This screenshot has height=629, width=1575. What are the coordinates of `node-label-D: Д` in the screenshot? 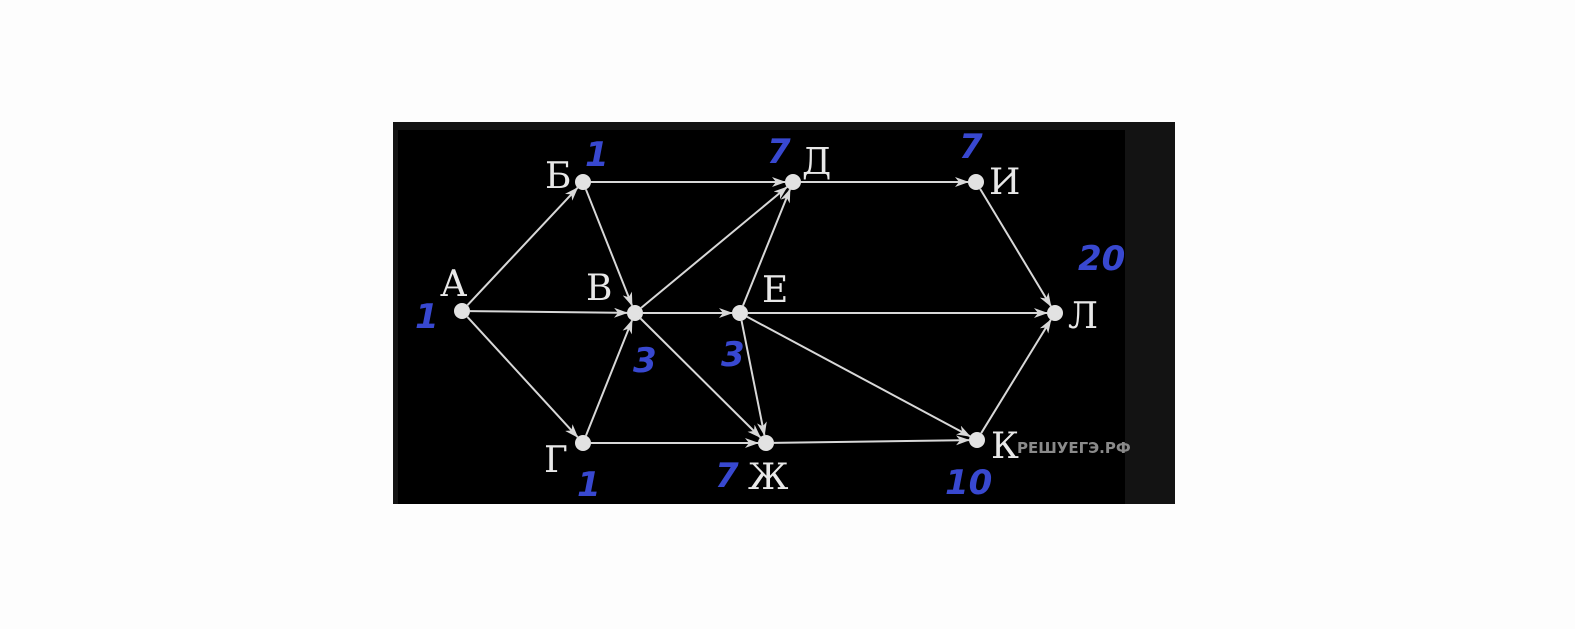 It's located at (816, 162).